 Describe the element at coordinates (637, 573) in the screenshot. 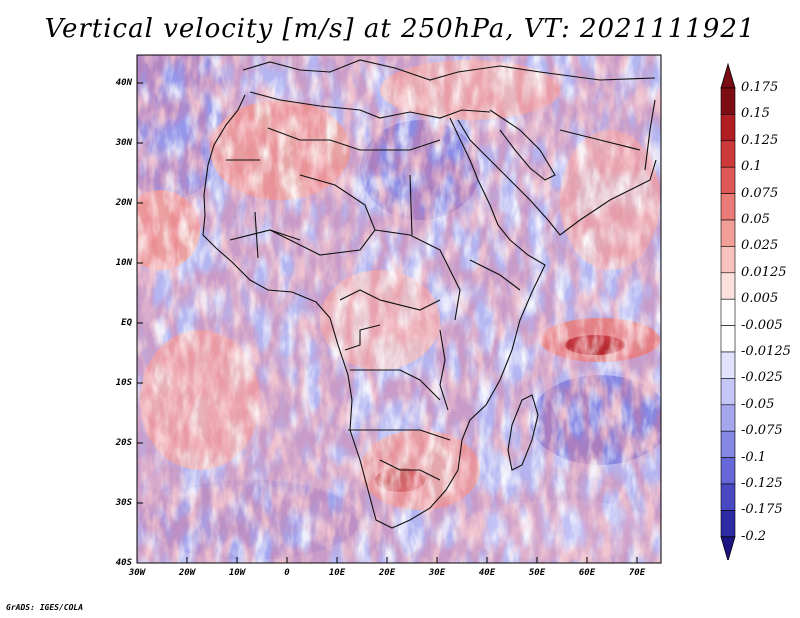

I see `lon-label-70e: 70E` at that location.